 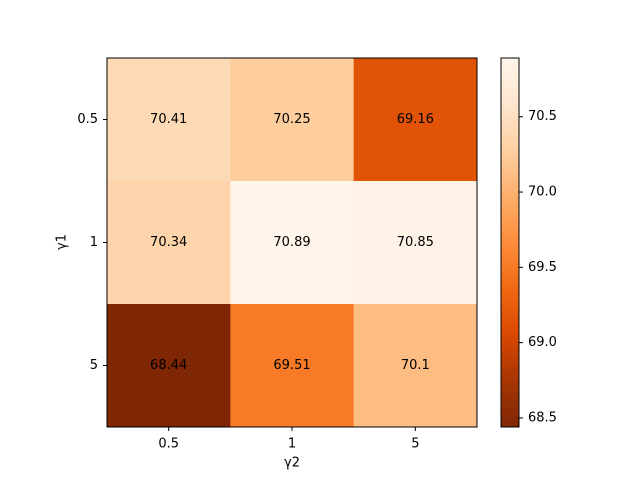 I want to click on cell-label: 70.89, so click(x=291, y=242).